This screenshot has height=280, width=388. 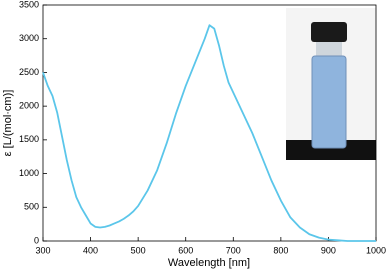 What do you see at coordinates (8, 123) in the screenshot?
I see `y-axis-label: ε [L/(mol·cm)]` at bounding box center [8, 123].